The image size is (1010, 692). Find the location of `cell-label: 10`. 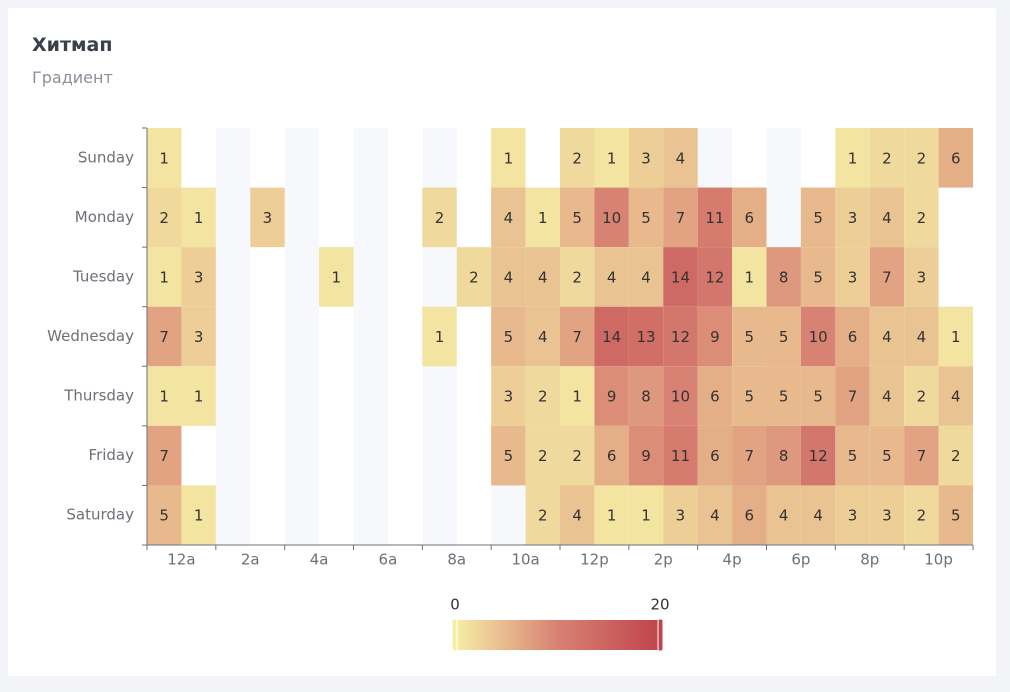

cell-label: 10 is located at coordinates (680, 397).